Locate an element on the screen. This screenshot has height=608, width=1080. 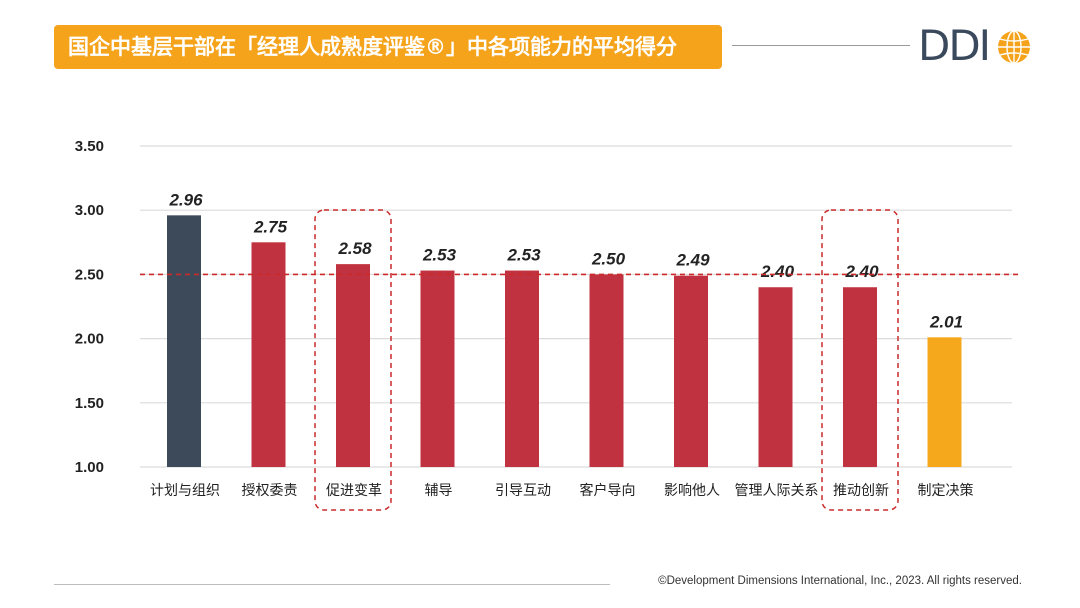
category-label: 引导互动 is located at coordinates (523, 491).